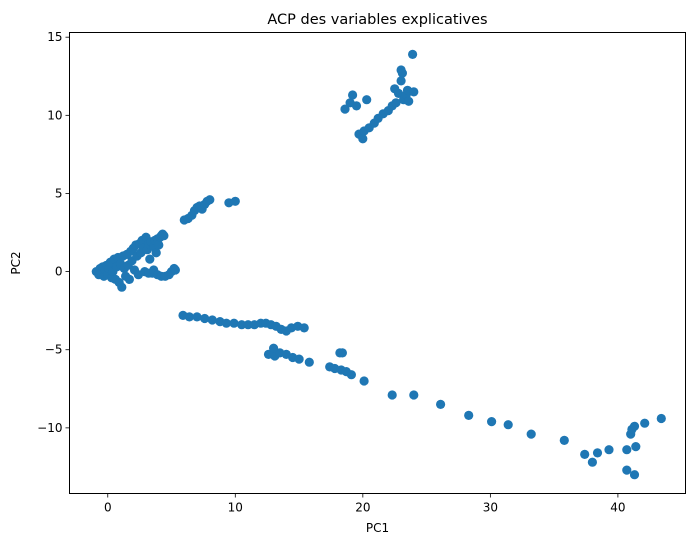 This screenshot has width=698, height=547. I want to click on y-tick-label: 0, so click(59, 272).